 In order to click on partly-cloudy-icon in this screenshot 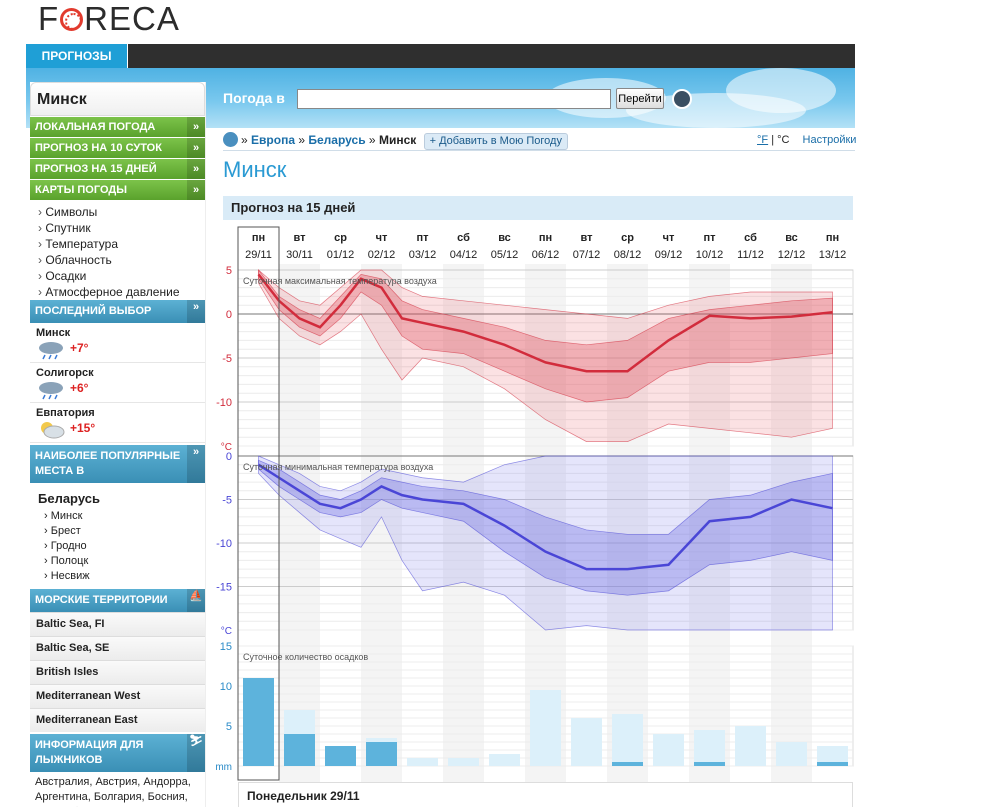, I will do `click(53, 430)`.